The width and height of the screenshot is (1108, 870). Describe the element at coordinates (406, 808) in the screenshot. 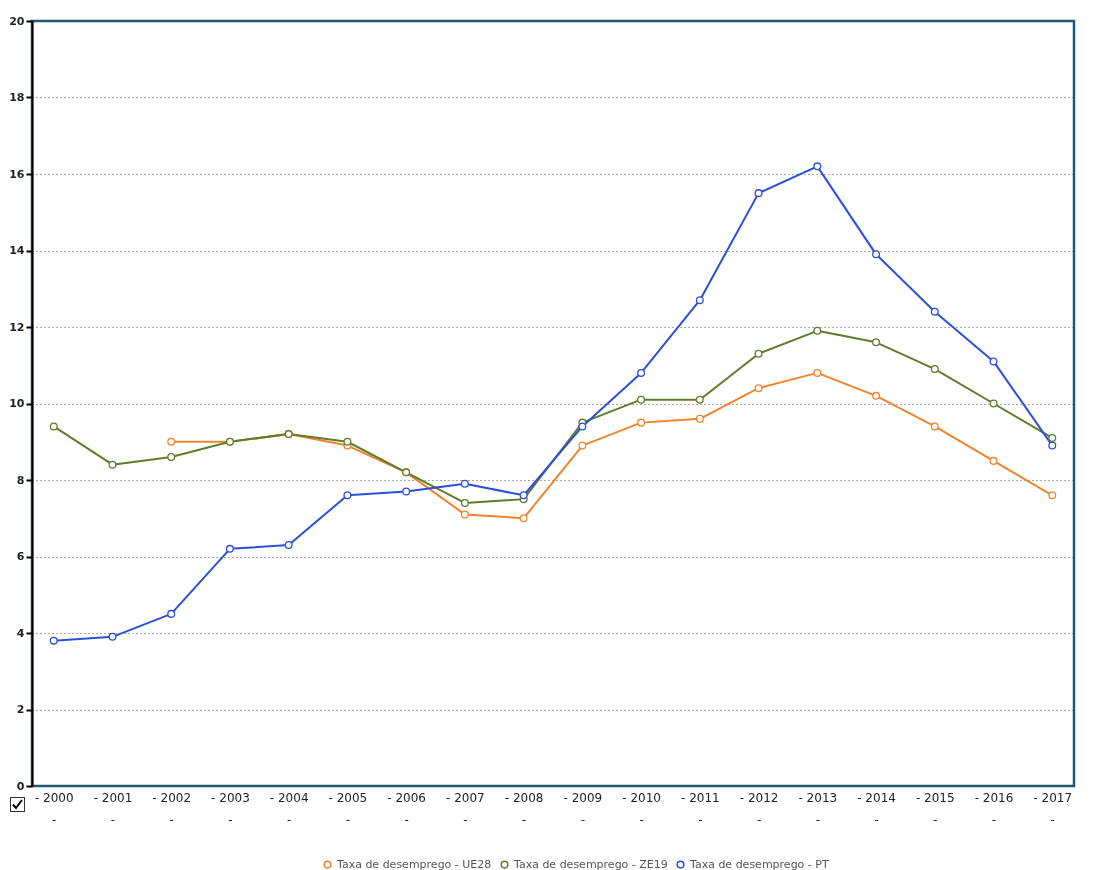

I see `x-tick-label: - 2006 -` at that location.